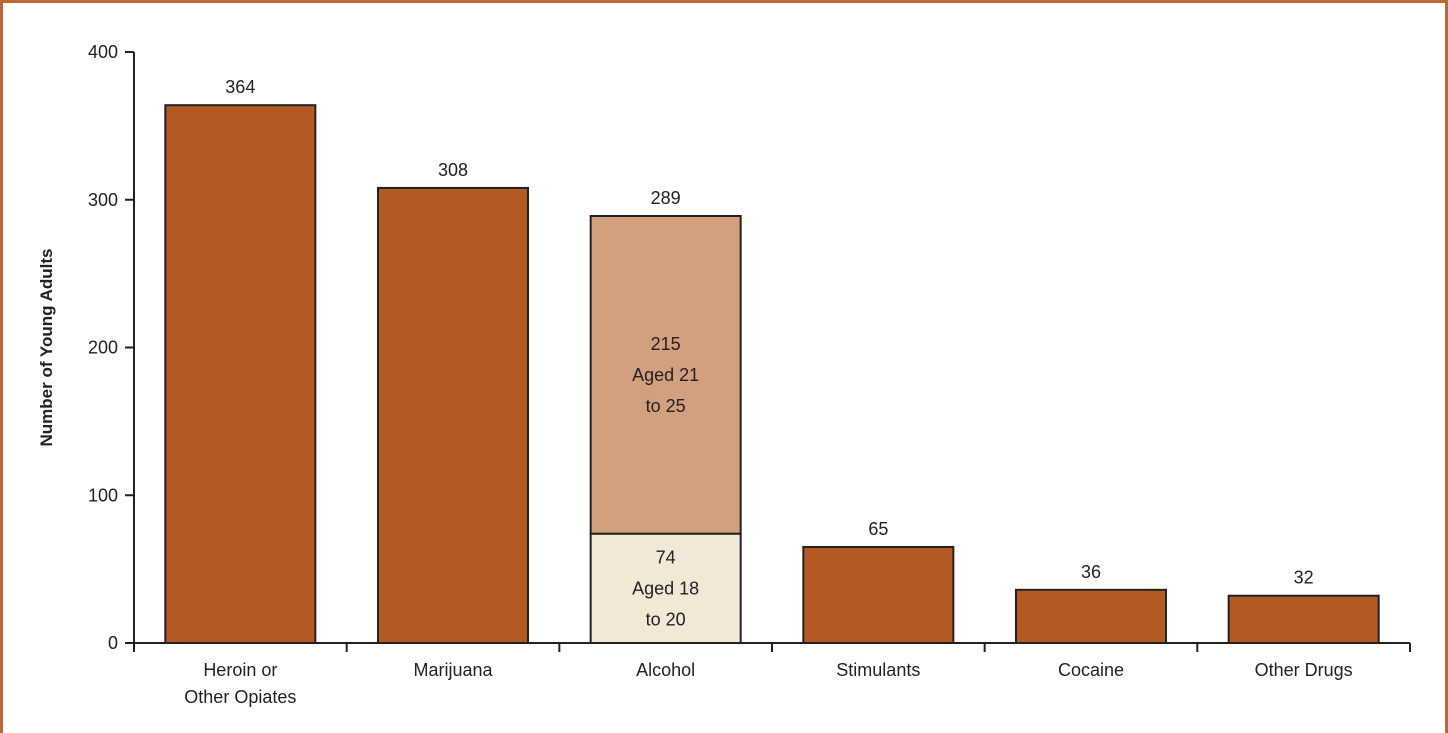 This screenshot has width=1448, height=733. What do you see at coordinates (113, 643) in the screenshot?
I see `y-tick-label: 0` at bounding box center [113, 643].